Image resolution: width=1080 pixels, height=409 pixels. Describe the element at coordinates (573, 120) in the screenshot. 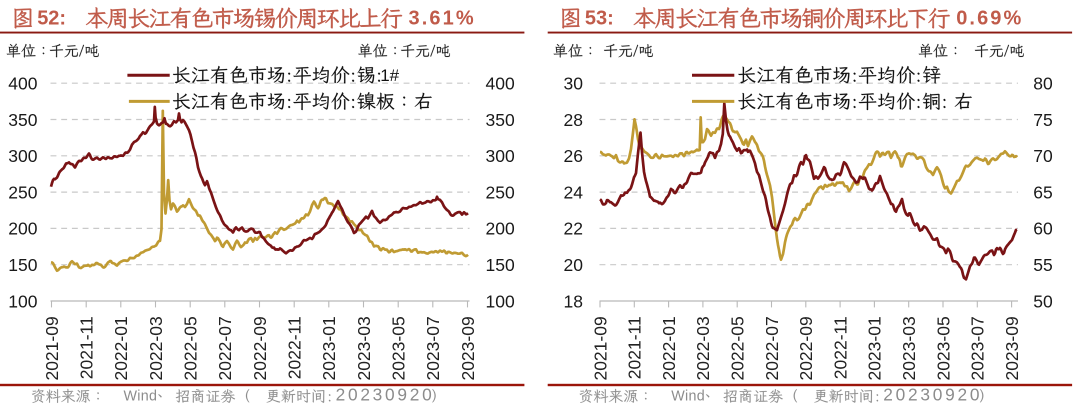

I see `svg-text: 28` at that location.